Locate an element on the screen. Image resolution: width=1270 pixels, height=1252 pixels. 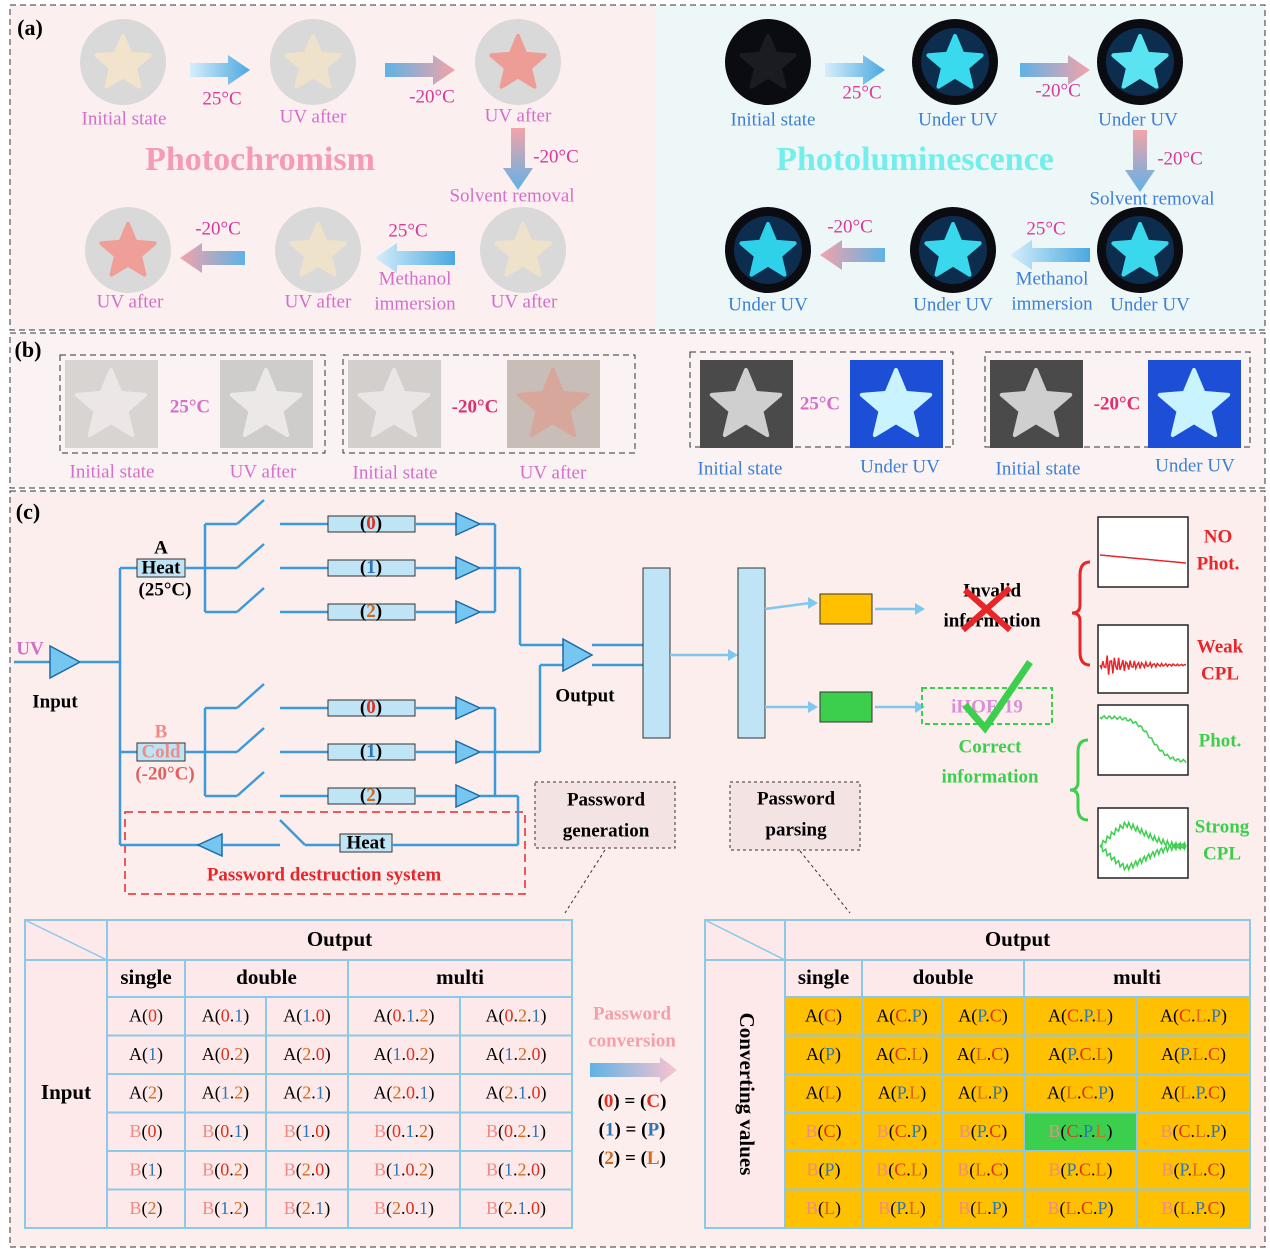
label: B(C.L) is located at coordinates (902, 1169).